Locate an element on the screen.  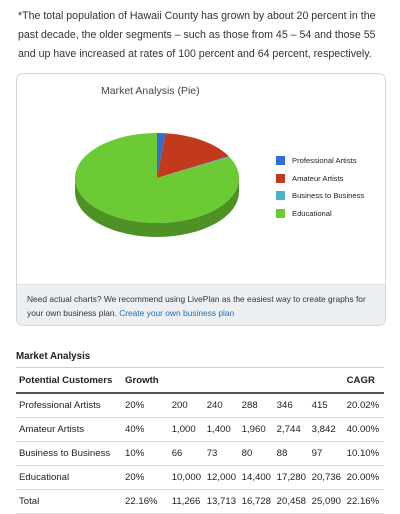
header-cell: CAGR is located at coordinates (363, 381).